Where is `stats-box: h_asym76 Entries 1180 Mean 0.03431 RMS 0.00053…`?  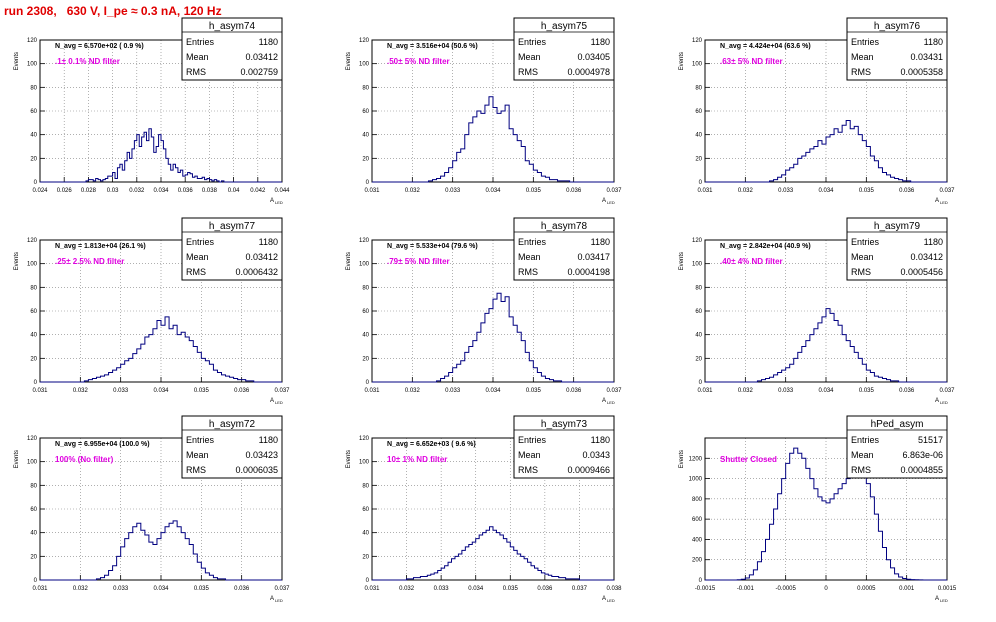
stats-box: h_asym76 Entries 1180 Mean 0.03431 RMS 0.00053… is located at coordinates (897, 49).